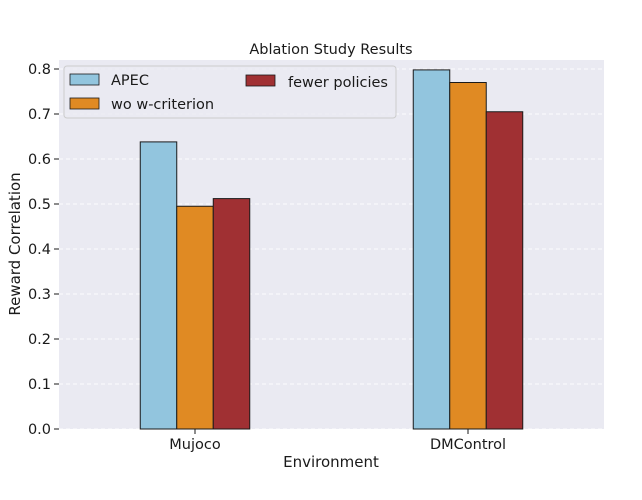 The height and width of the screenshot is (500, 642). Describe the element at coordinates (338, 83) in the screenshot. I see `legend-label-fewer-policies: fewer policies` at that location.